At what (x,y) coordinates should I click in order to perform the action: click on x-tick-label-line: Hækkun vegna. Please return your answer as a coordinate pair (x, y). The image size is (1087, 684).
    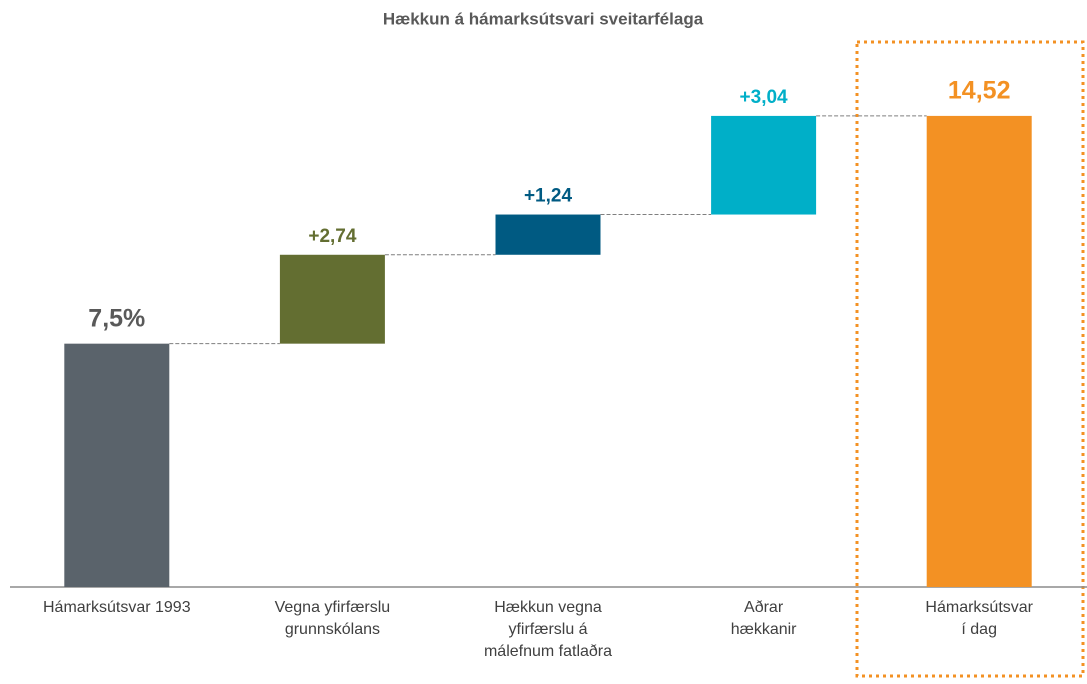
    Looking at the image, I should click on (548, 607).